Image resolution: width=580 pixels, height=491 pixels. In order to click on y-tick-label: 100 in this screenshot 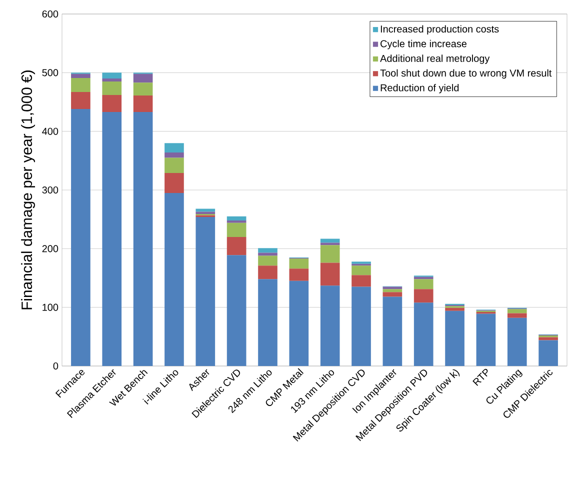, I will do `click(50, 307)`.